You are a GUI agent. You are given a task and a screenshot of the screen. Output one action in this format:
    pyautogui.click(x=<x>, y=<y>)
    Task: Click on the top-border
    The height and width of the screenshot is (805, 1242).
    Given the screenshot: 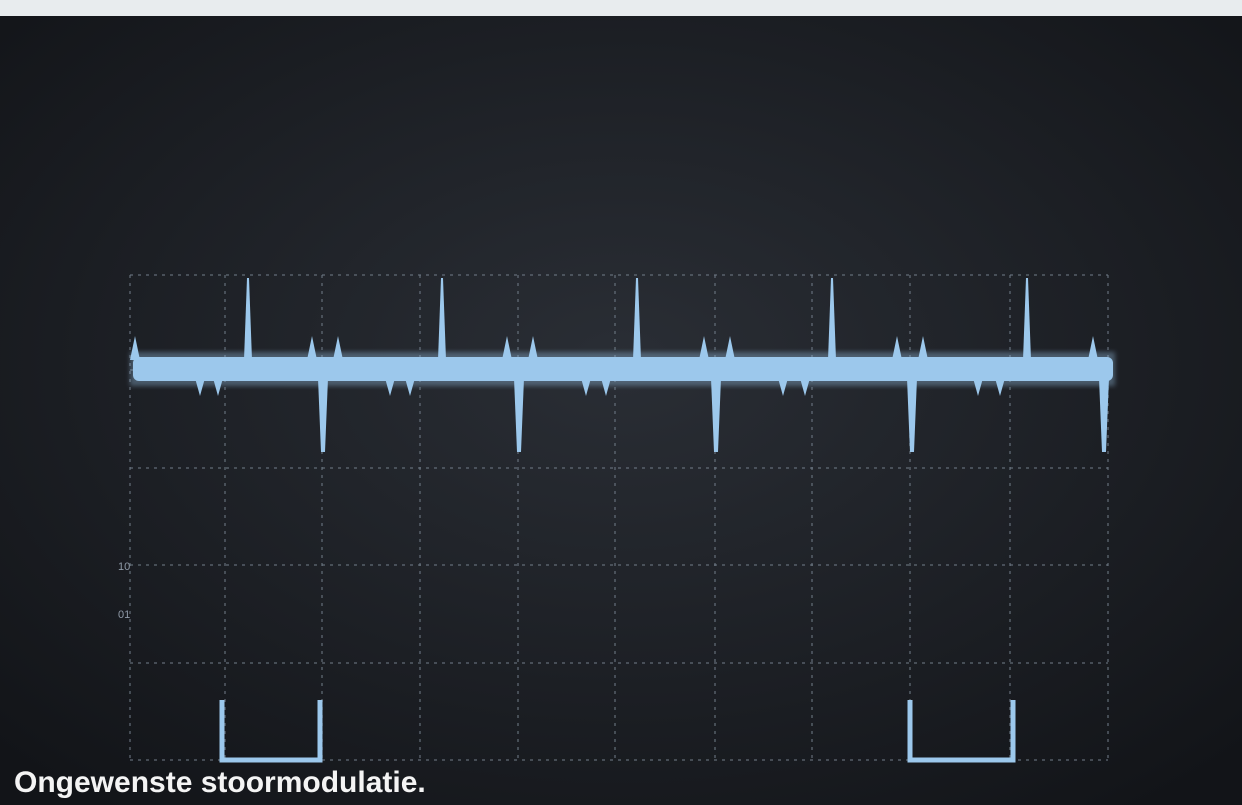 What is the action you would take?
    pyautogui.click(x=621, y=8)
    